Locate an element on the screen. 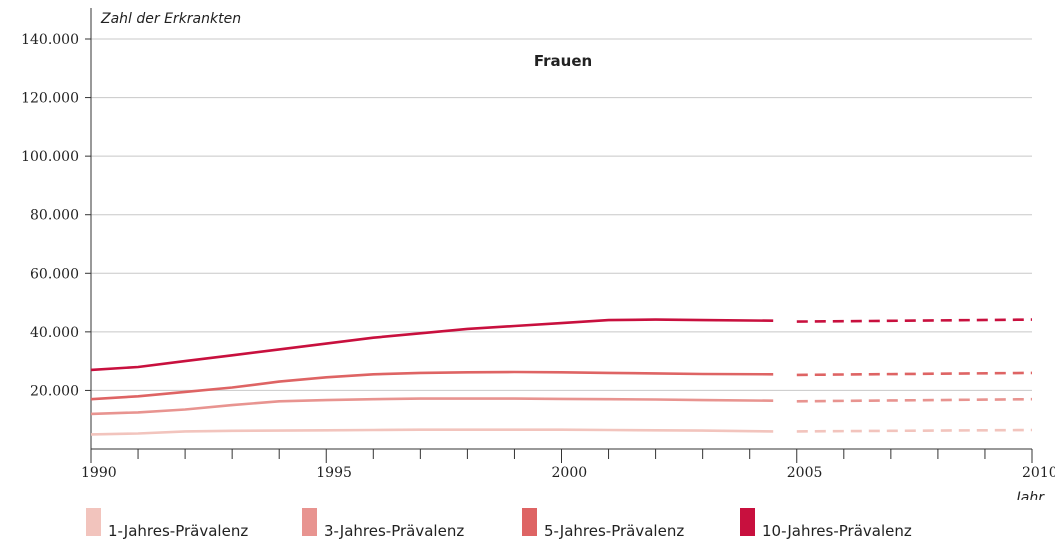 The width and height of the screenshot is (1055, 547). legend-label: 5-Jahres-Prävalenz is located at coordinates (614, 531).